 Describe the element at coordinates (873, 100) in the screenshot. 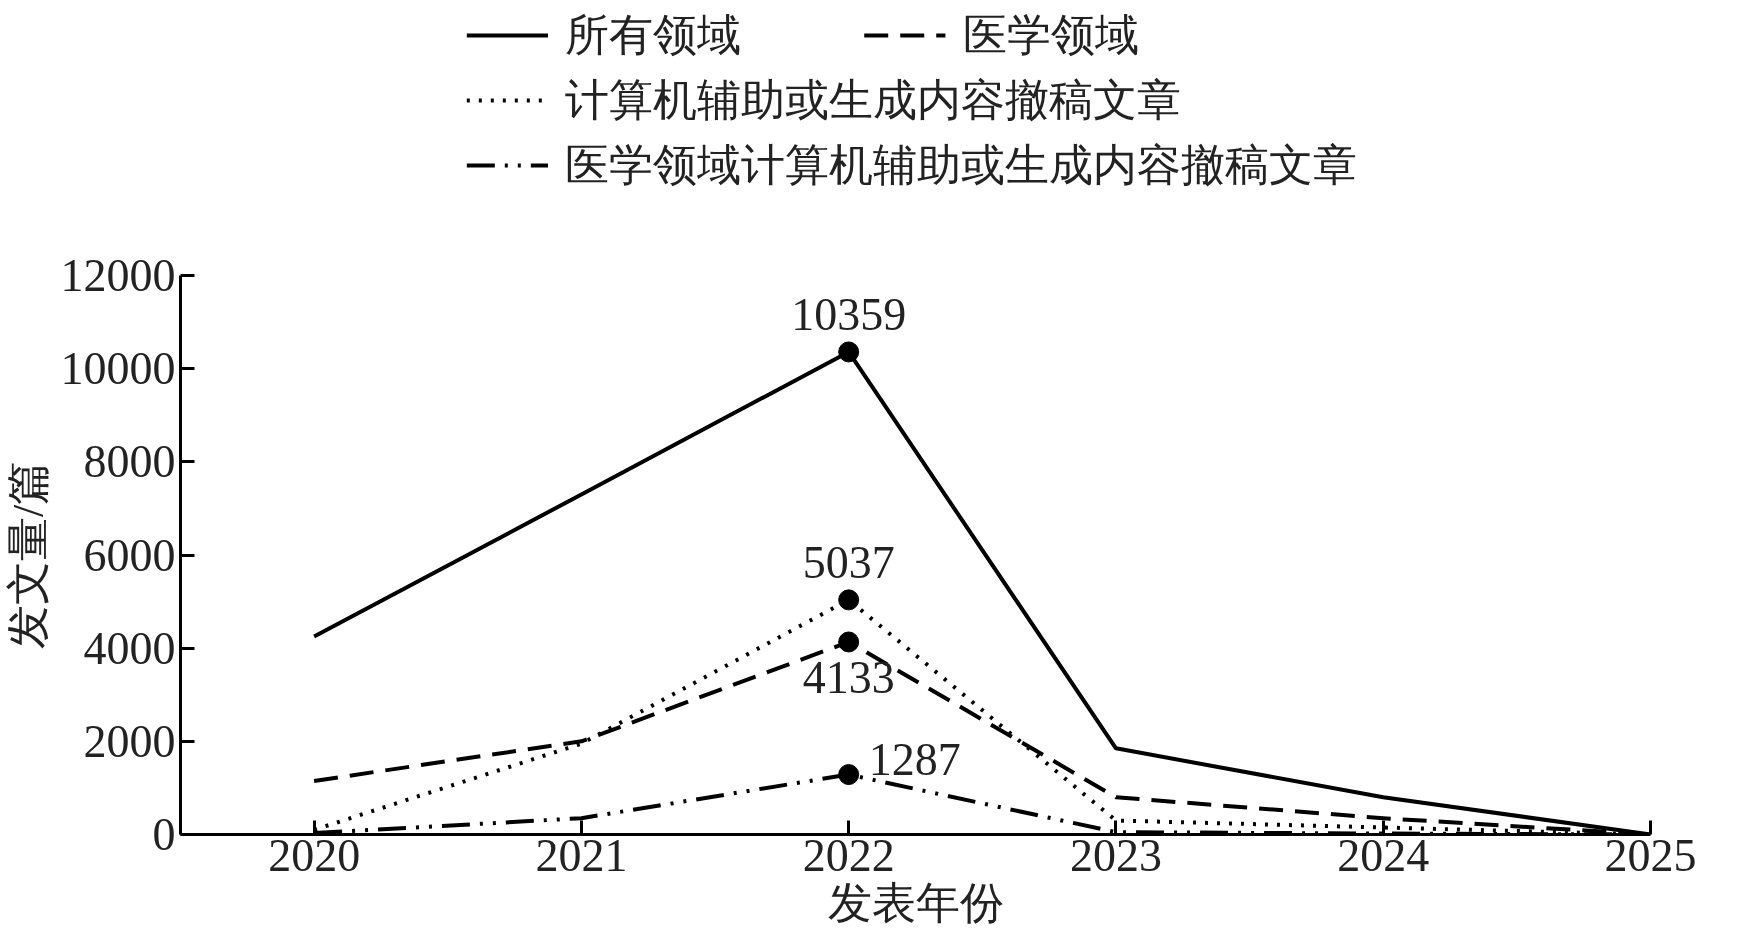

I see `legend-label: 计算机辅助或生成内容撤稿文章` at that location.